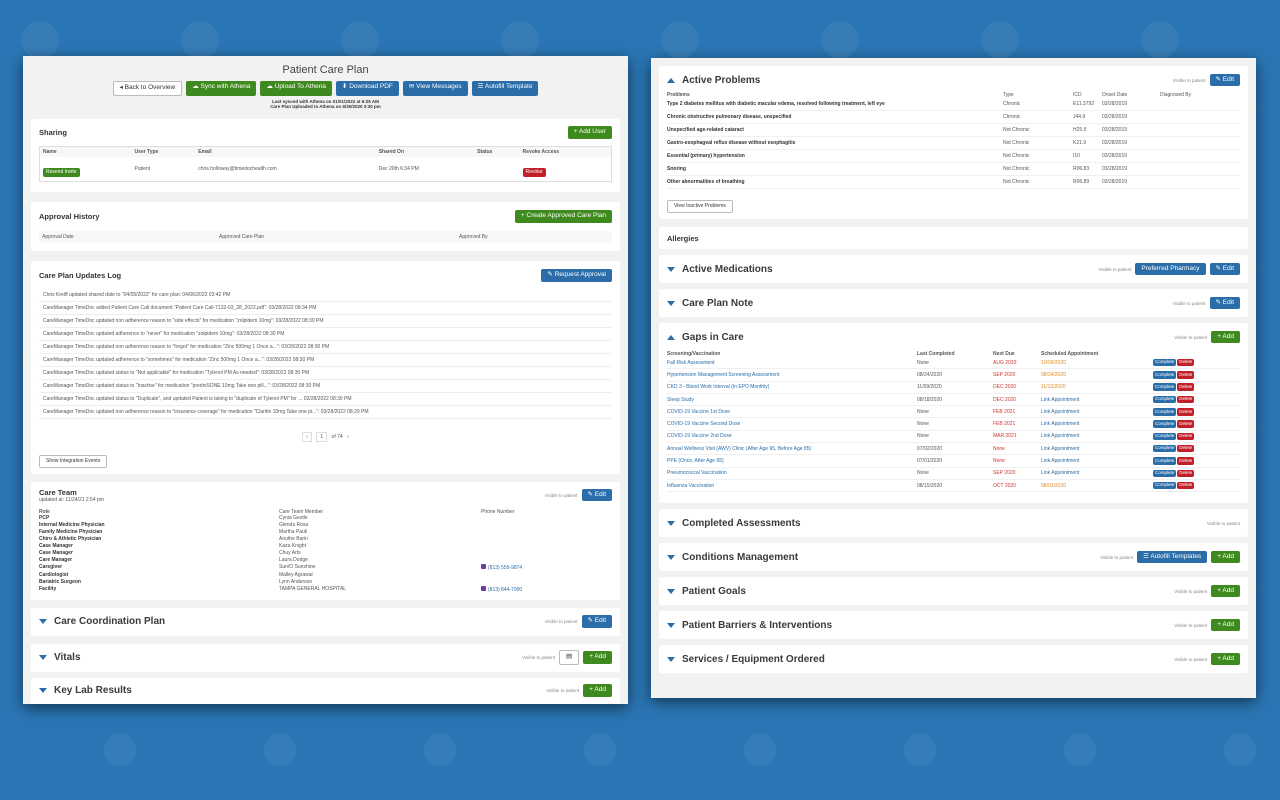 The image size is (1280, 800). What do you see at coordinates (60, 582) in the screenshot?
I see `care-team-role: Bariatric Surgeon` at bounding box center [60, 582].